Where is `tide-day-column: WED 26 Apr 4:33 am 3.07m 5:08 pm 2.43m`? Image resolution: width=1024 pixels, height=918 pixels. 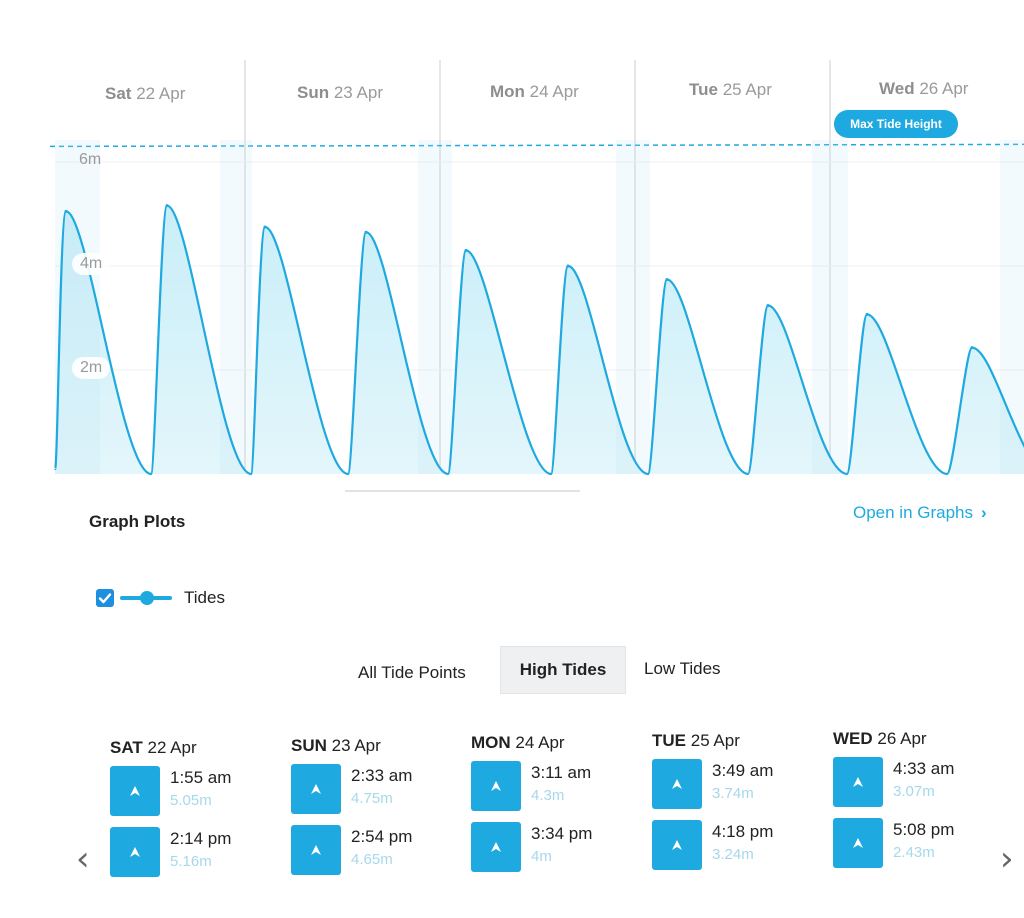
tide-day-column: WED 26 Apr 4:33 am 3.07m 5:08 pm 2.43m is located at coordinates (913, 802).